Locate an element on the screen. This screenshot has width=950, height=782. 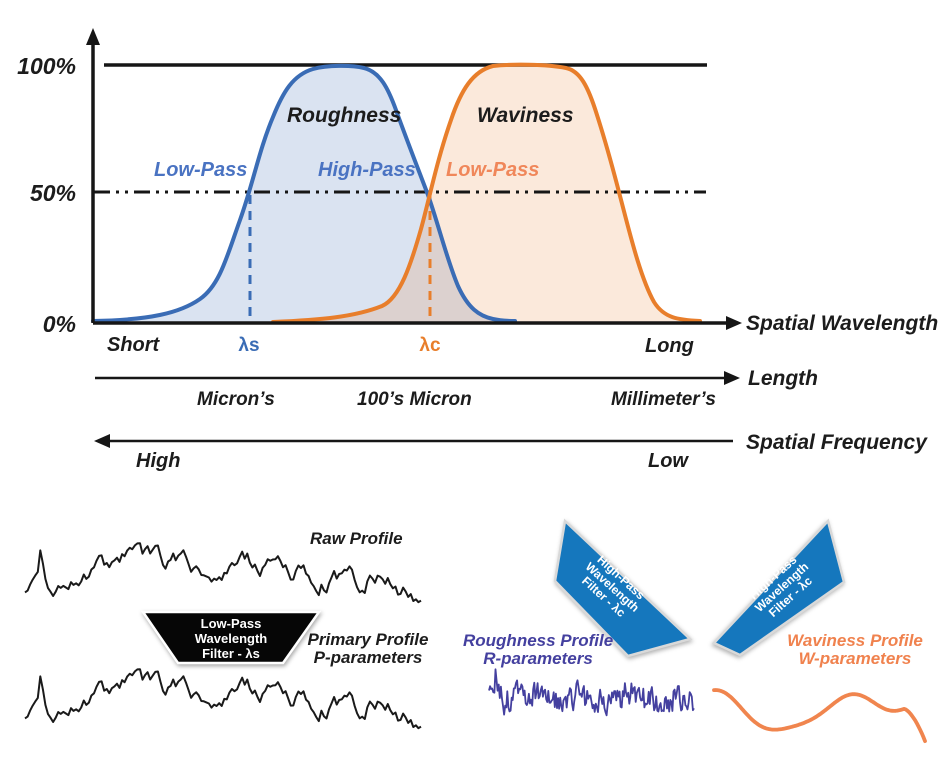
low-frequency-label: Low is located at coordinates (668, 461).